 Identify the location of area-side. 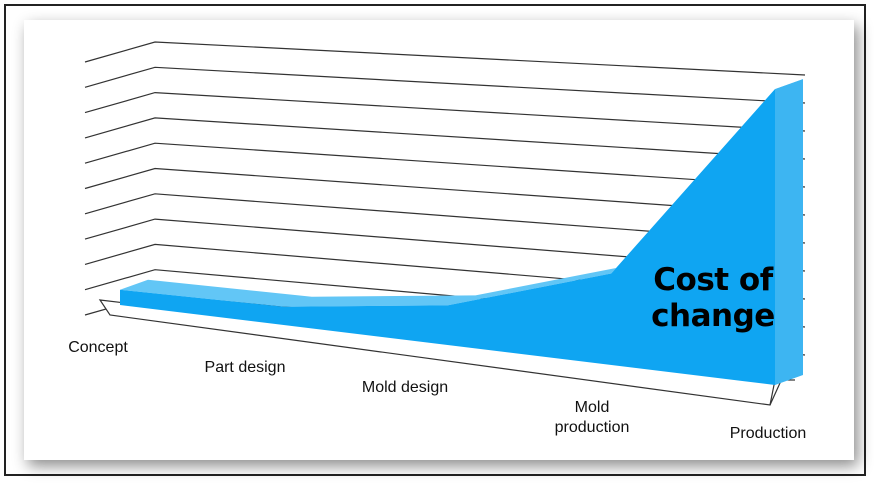
(789, 232).